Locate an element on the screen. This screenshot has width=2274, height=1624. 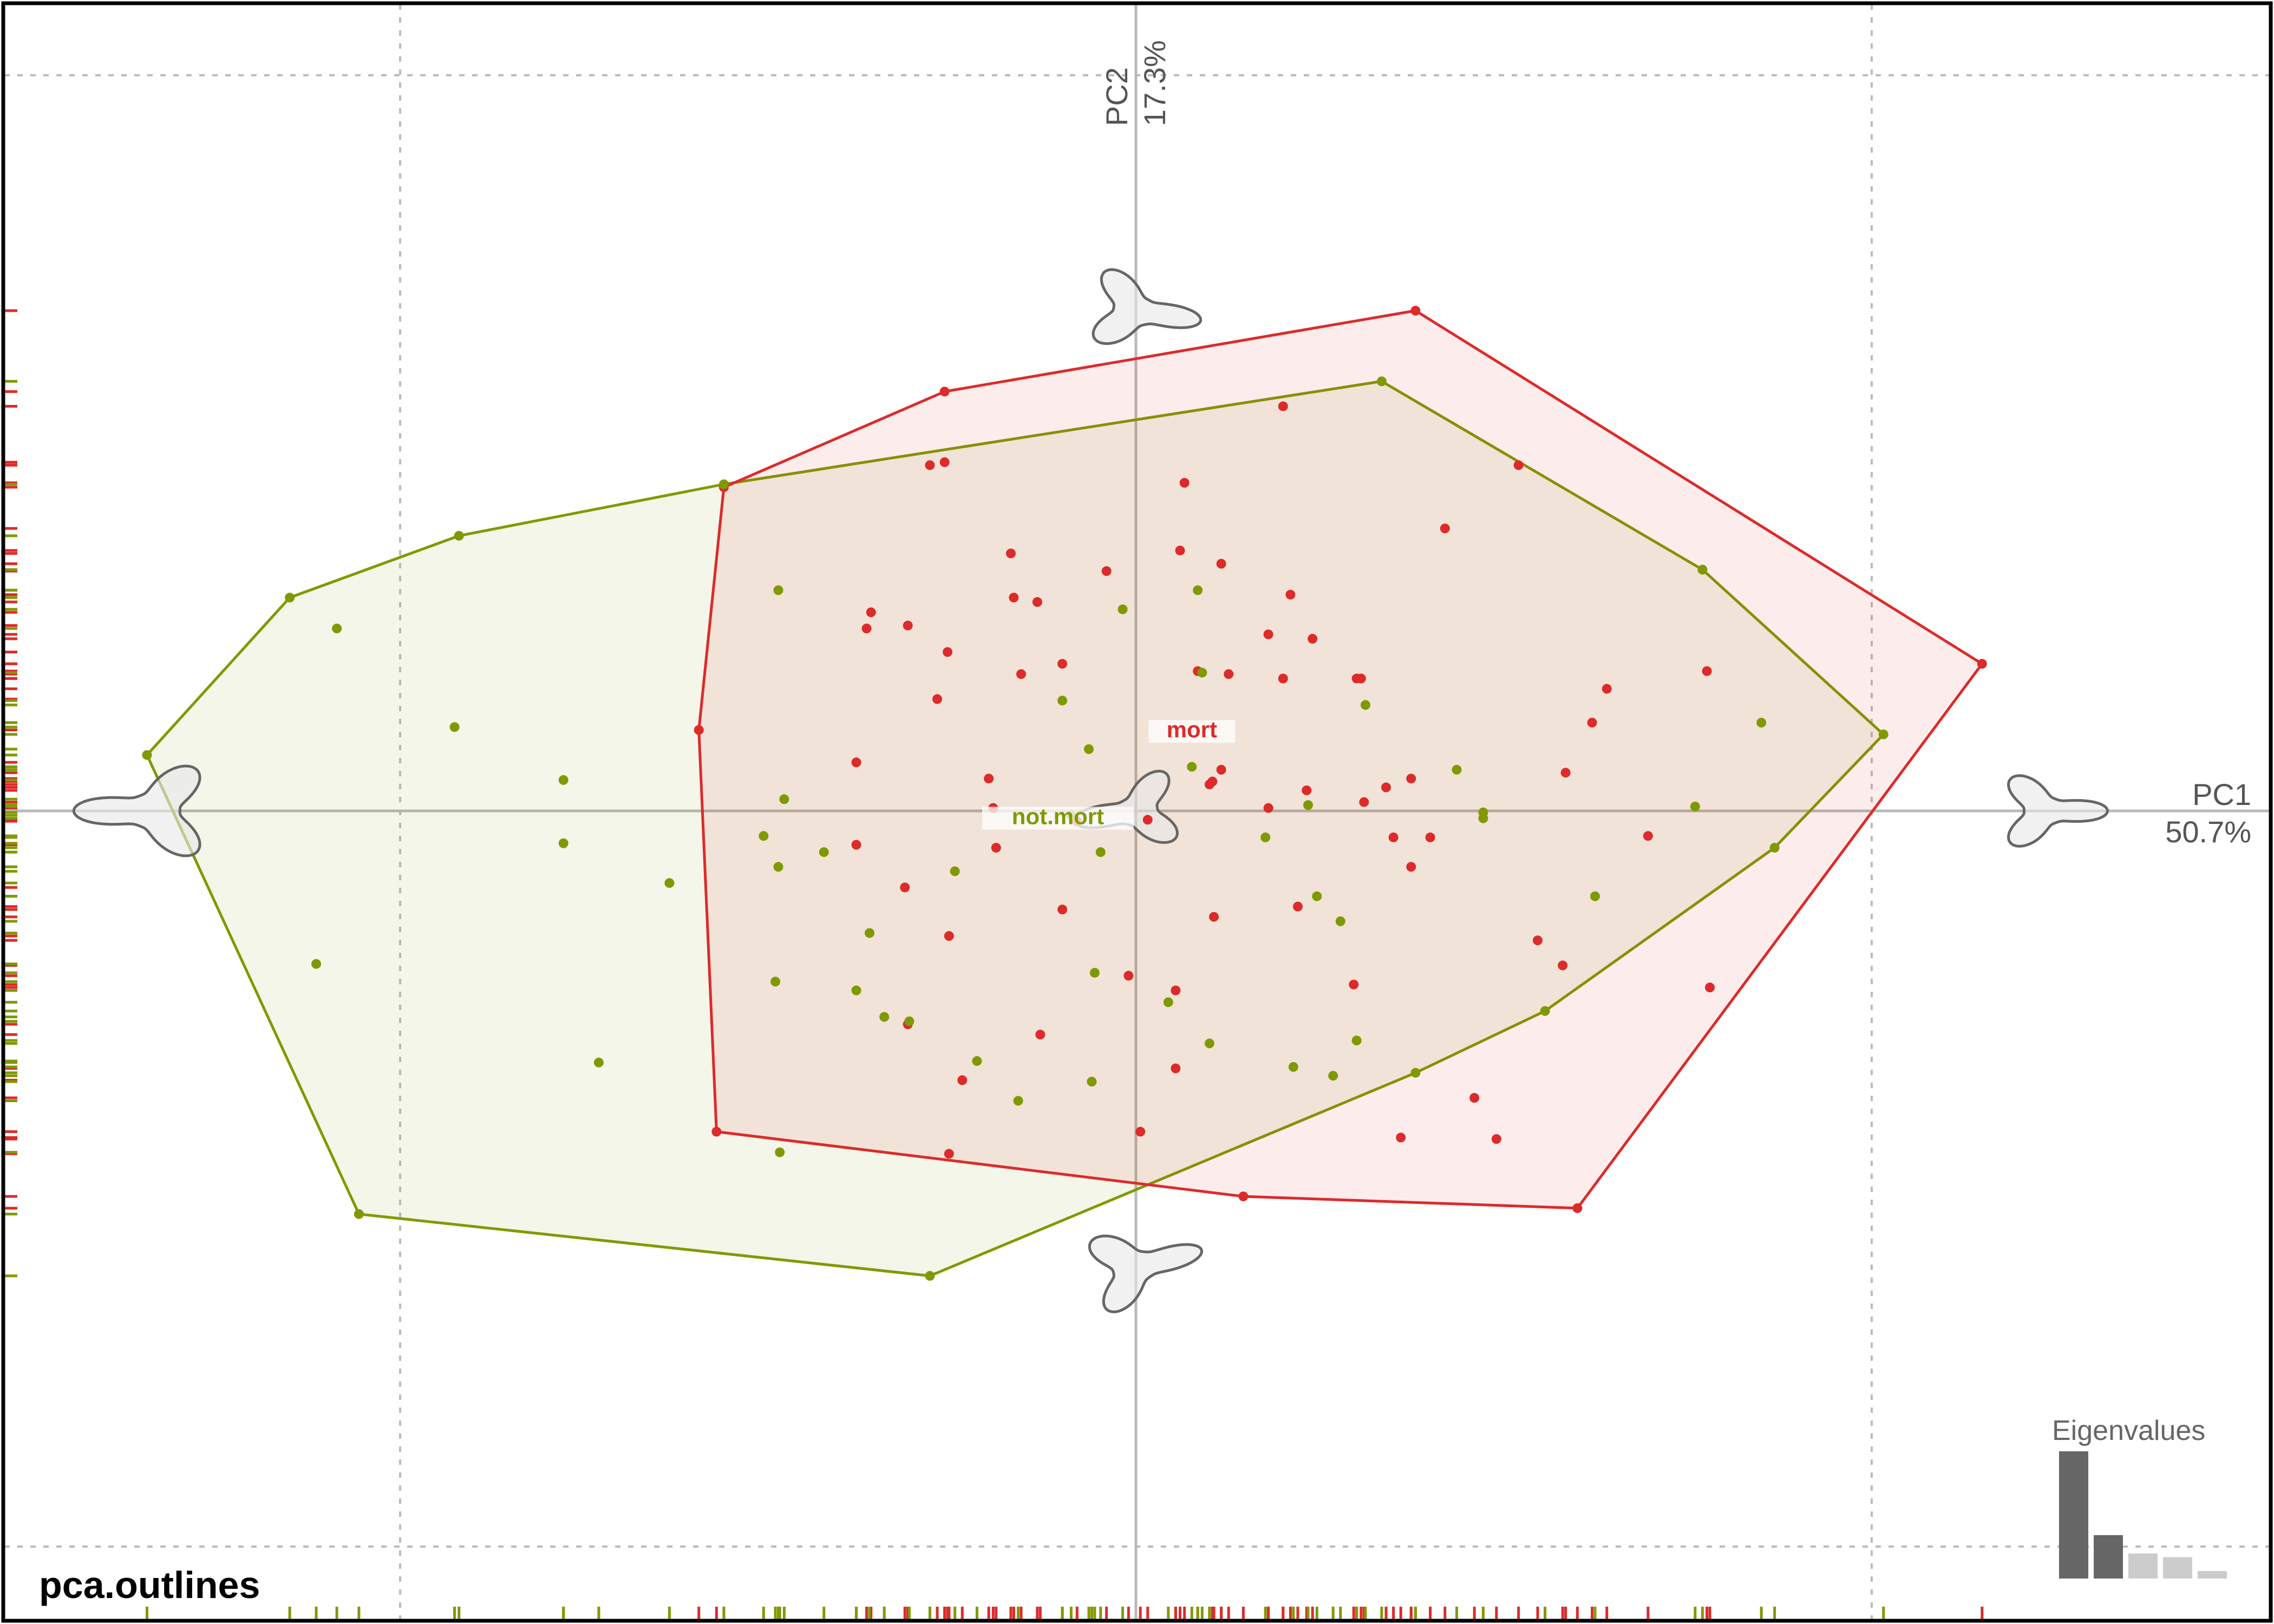
chart-title: pca.outlines is located at coordinates (150, 1585).